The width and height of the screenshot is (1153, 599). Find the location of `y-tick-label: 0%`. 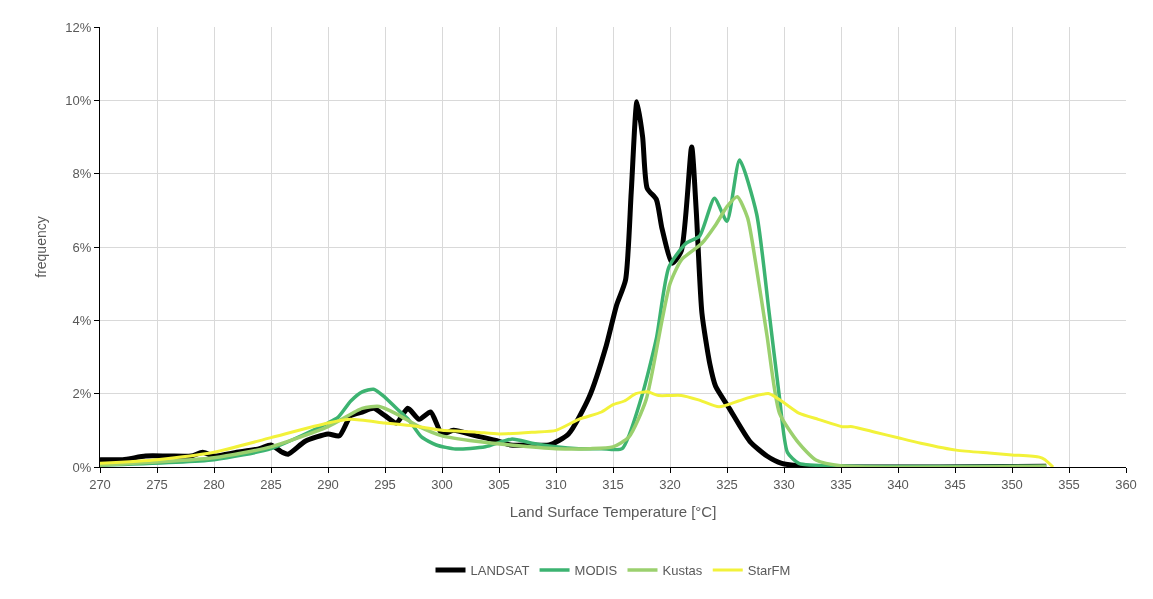

y-tick-label: 0% is located at coordinates (82, 467).